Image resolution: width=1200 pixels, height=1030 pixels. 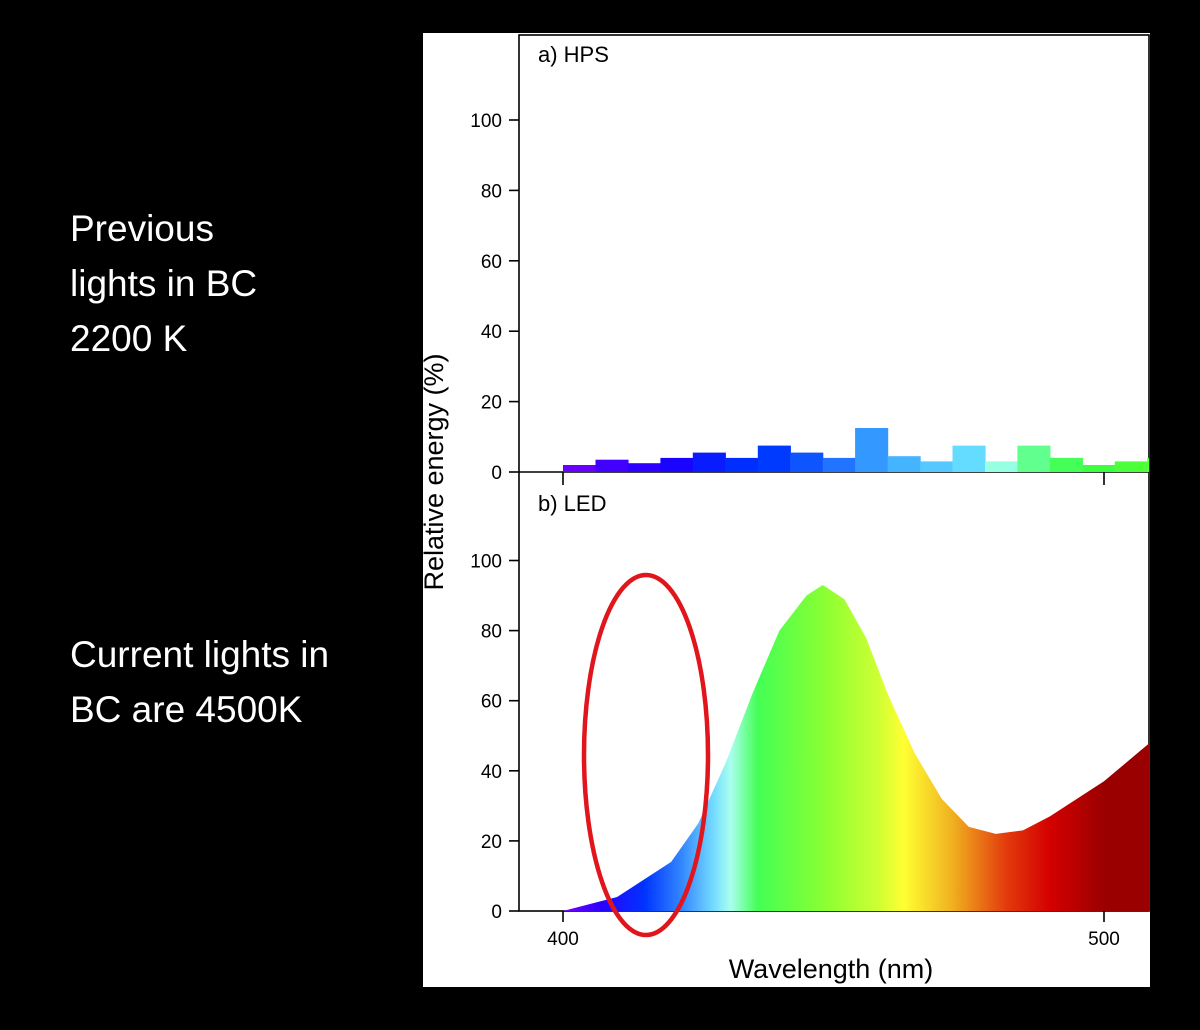 What do you see at coordinates (200, 654) in the screenshot?
I see `caption-line: Current lights in` at bounding box center [200, 654].